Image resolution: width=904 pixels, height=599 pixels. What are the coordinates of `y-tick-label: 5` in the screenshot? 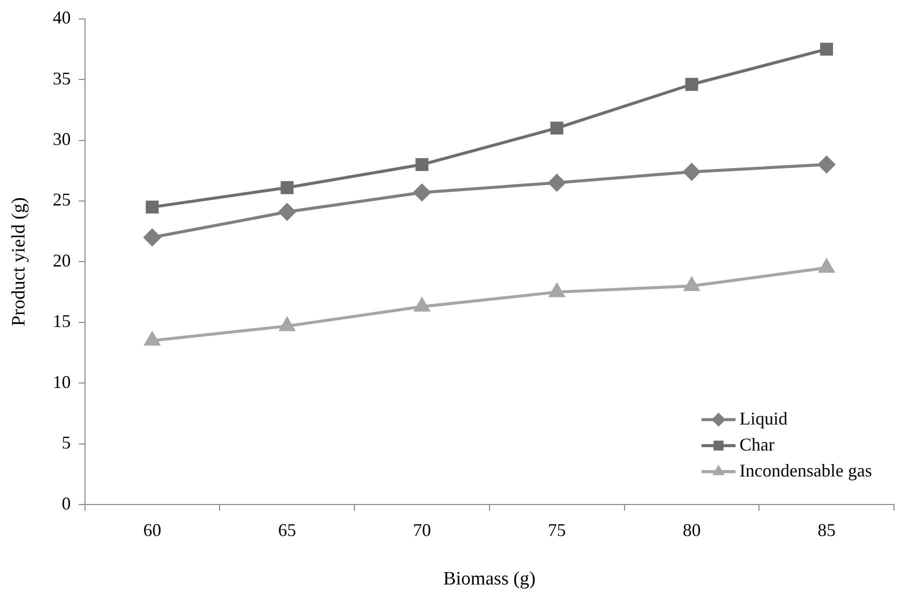 It's located at (66, 442).